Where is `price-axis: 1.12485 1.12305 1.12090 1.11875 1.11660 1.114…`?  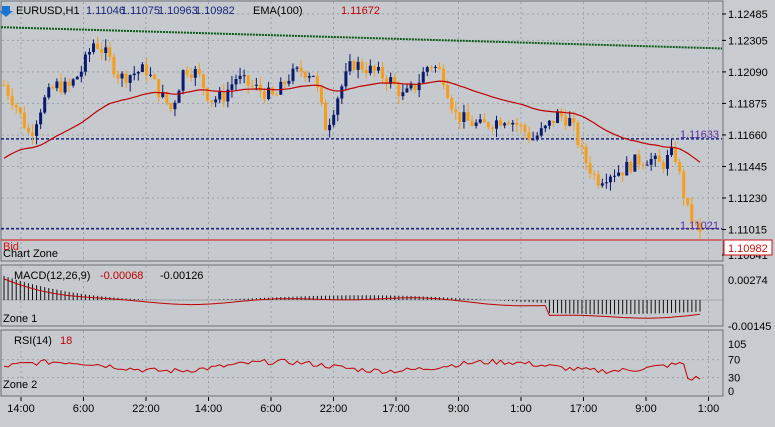 price-axis: 1.12485 1.12305 1.12090 1.11875 1.11660 1.114… is located at coordinates (745, 135).